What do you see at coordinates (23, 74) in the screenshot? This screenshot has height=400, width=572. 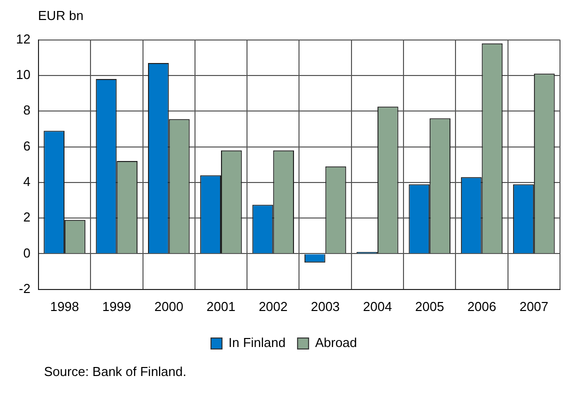 I see `y-tick-label: 10` at bounding box center [23, 74].